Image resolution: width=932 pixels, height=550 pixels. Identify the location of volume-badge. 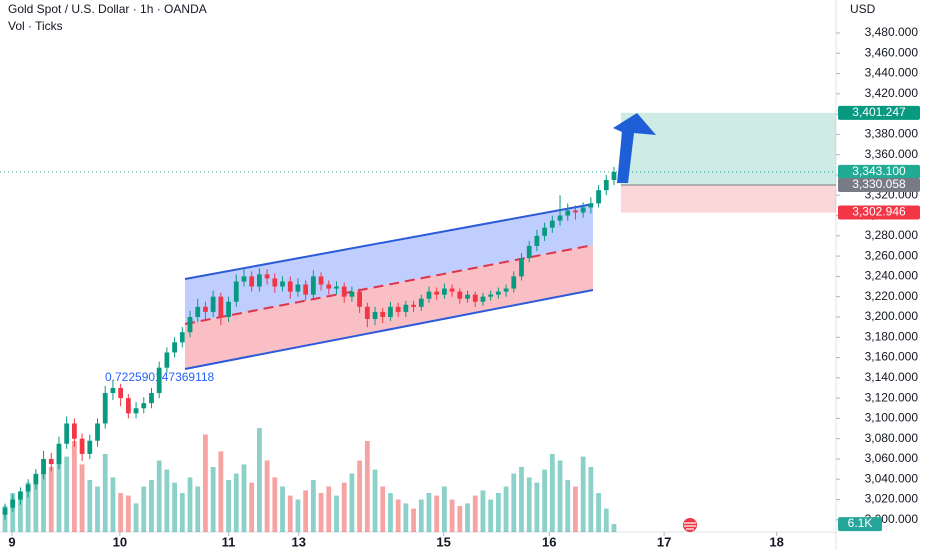
(860, 524).